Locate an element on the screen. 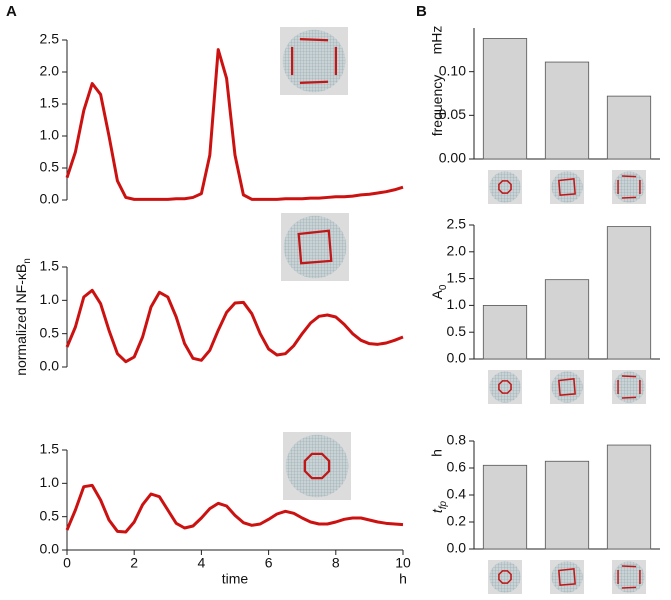  y-axis-label-sub: fp is located at coordinates (443, 504).